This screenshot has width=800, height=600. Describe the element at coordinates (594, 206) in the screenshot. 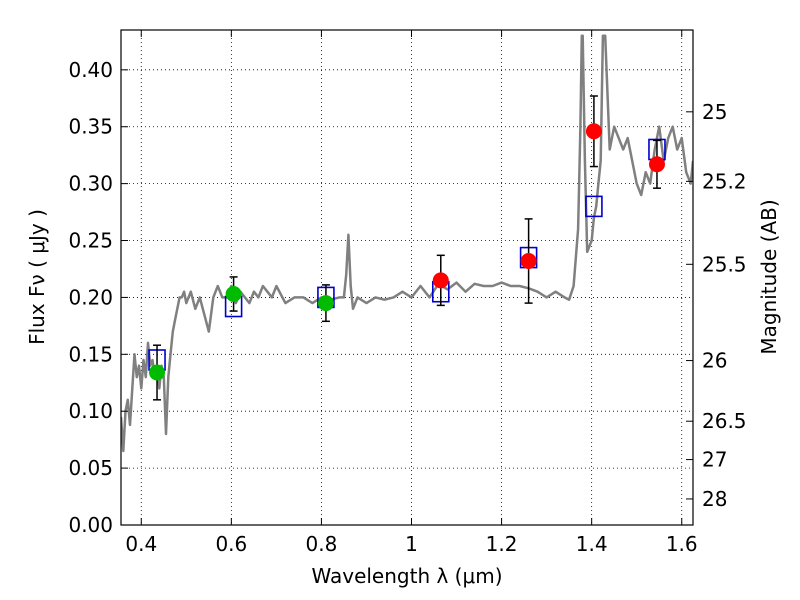

I see `model-photometry-box` at that location.